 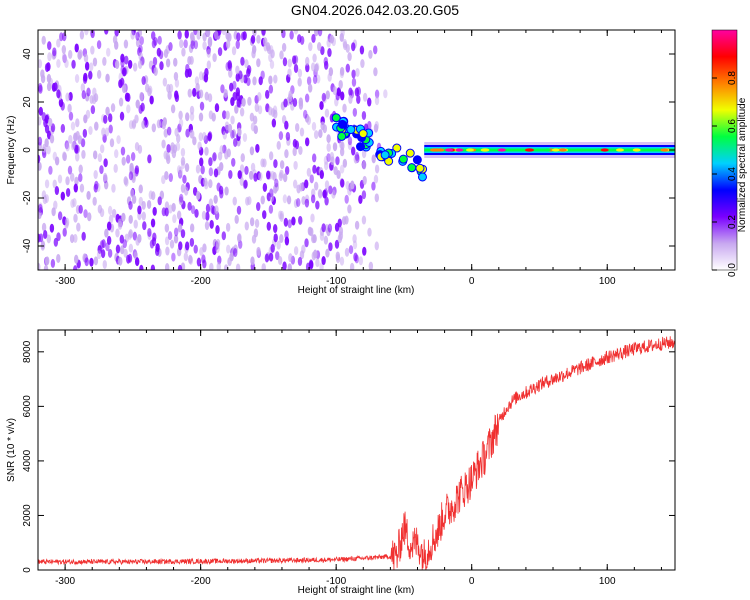 I want to click on x-tick-label: -300, so click(x=65, y=581).